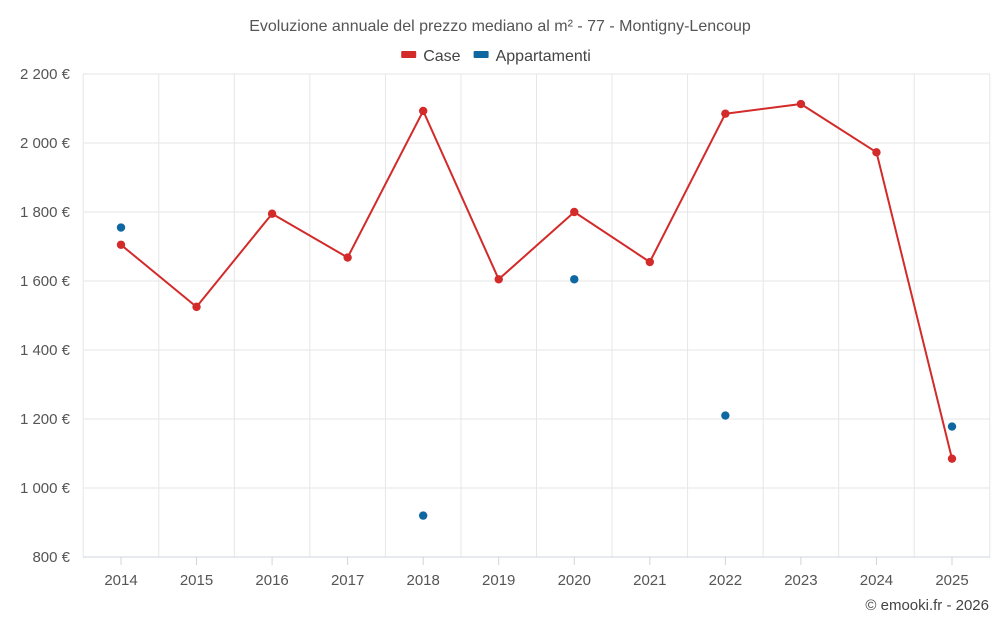  I want to click on legend-label: Case, so click(441, 56).